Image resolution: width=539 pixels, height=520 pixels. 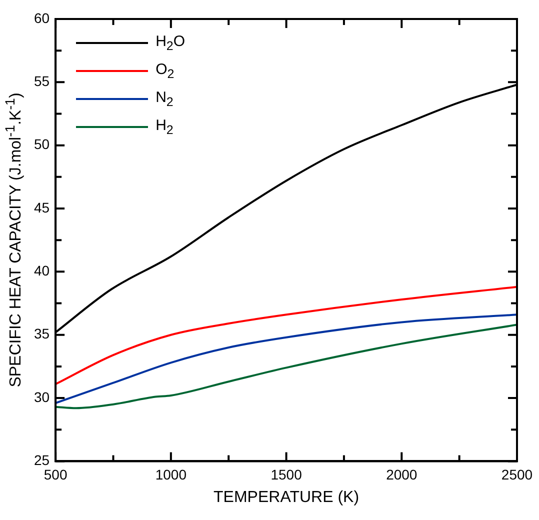 What do you see at coordinates (42, 460) in the screenshot?
I see `y-tick-label: 25` at bounding box center [42, 460].